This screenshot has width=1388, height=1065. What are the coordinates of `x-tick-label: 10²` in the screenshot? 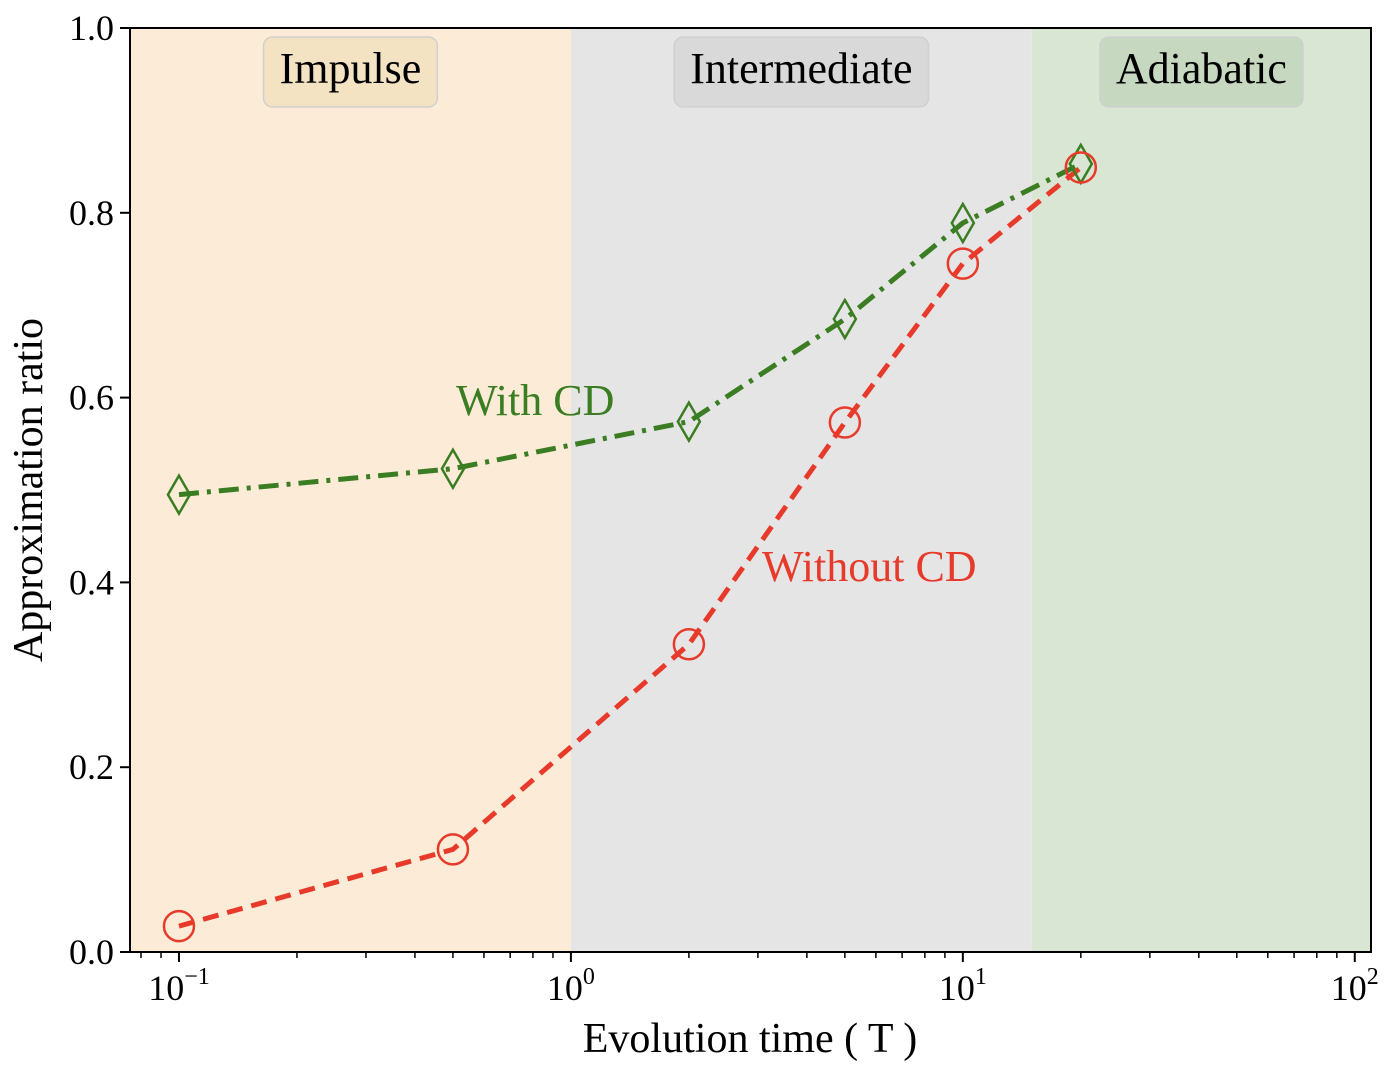 It's located at (1355, 986).